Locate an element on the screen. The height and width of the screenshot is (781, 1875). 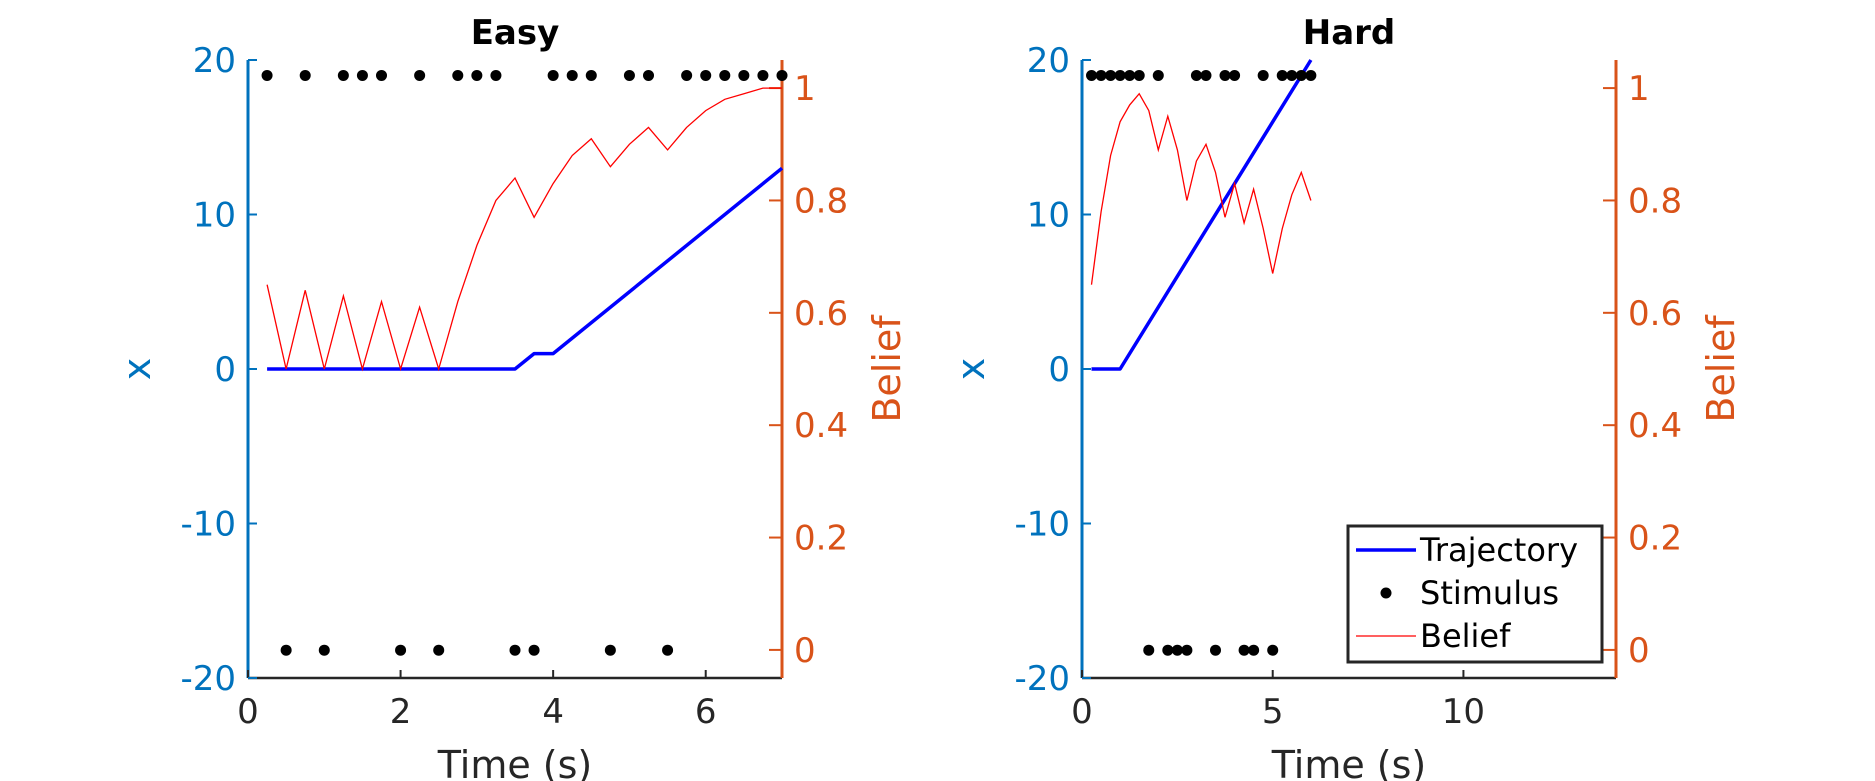
chart-title: Hard is located at coordinates (1349, 33).